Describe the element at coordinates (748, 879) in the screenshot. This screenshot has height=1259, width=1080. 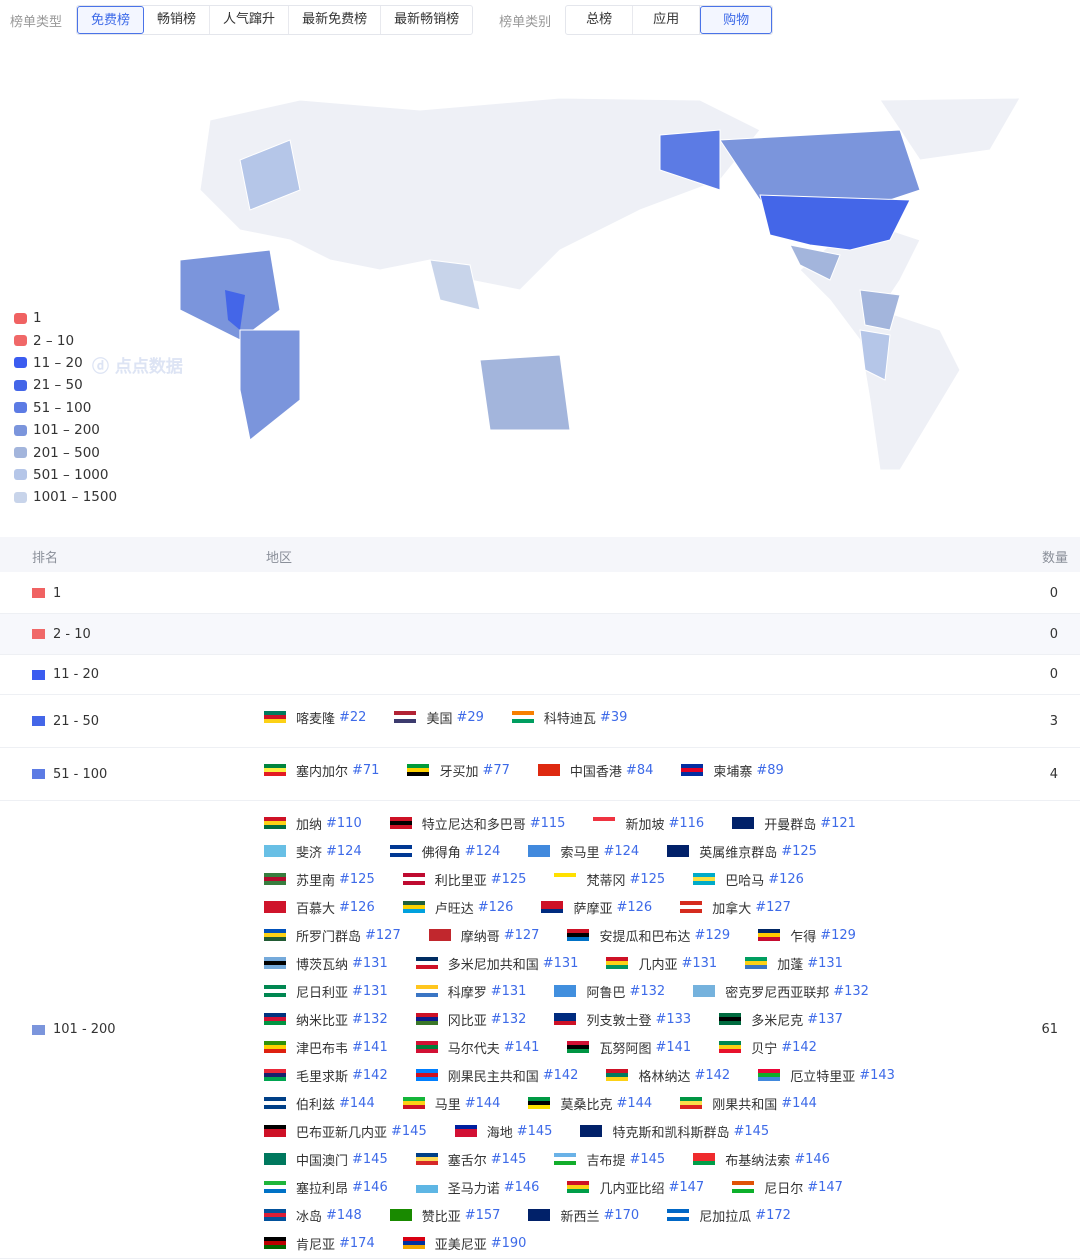
I see `country-item: 巴哈马 #126` at that location.